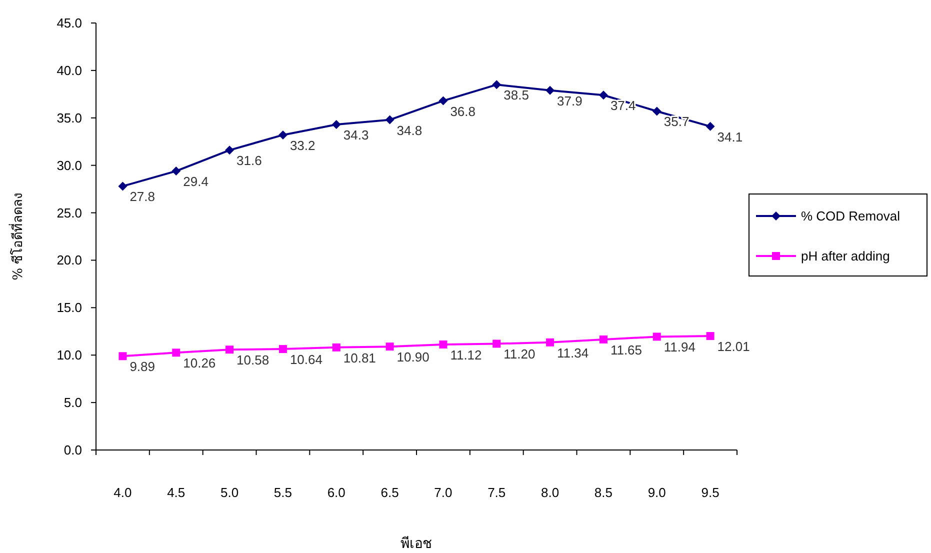 The height and width of the screenshot is (553, 931). Describe the element at coordinates (680, 347) in the screenshot. I see `data-label: 11.94` at that location.